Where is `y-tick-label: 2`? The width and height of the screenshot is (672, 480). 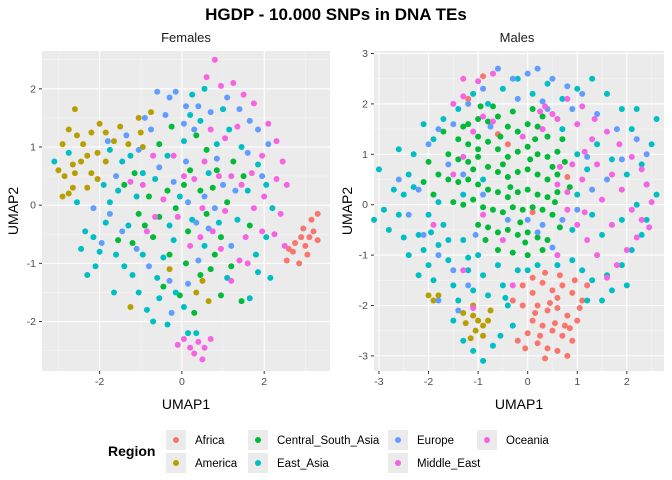 y-tick-label: 2 is located at coordinates (365, 104).